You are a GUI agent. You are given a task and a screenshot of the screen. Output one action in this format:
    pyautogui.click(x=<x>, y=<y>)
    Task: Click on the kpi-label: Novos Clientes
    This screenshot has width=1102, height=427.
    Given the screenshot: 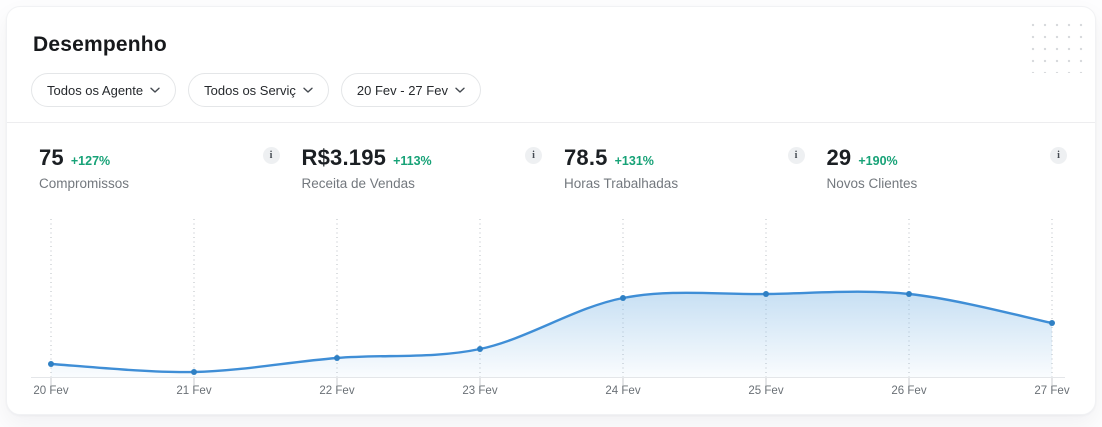 What is the action you would take?
    pyautogui.click(x=872, y=183)
    